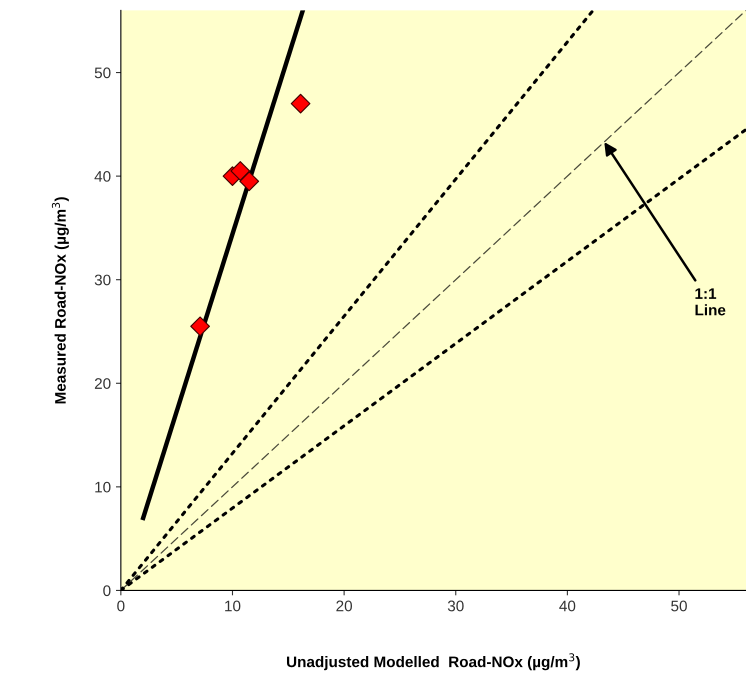 The width and height of the screenshot is (746, 693). What do you see at coordinates (60, 300) in the screenshot?
I see `y-axis-title: Measured Road-NOx (µg/m$^{3}$)` at bounding box center [60, 300].